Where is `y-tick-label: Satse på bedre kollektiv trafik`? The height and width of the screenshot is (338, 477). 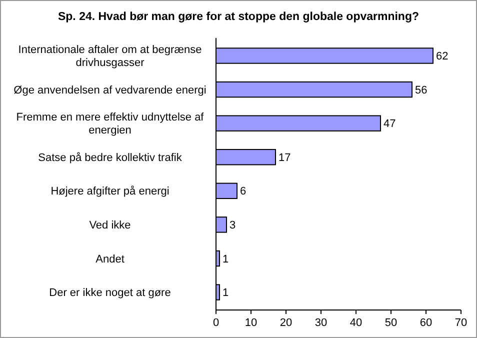
y-tick-label: Satse på bedre kollektiv trafik is located at coordinates (110, 158).